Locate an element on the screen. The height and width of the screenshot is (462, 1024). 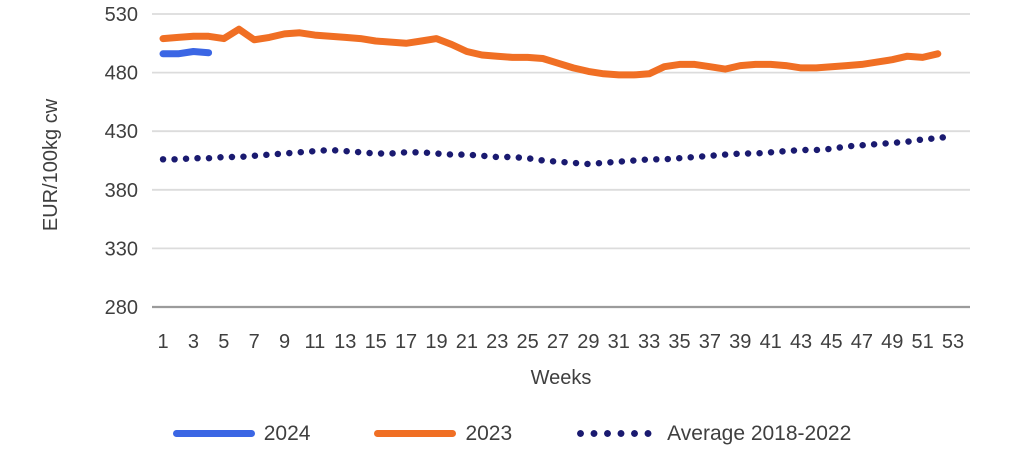
legend-label-average: Average 2018-2022 is located at coordinates (759, 433).